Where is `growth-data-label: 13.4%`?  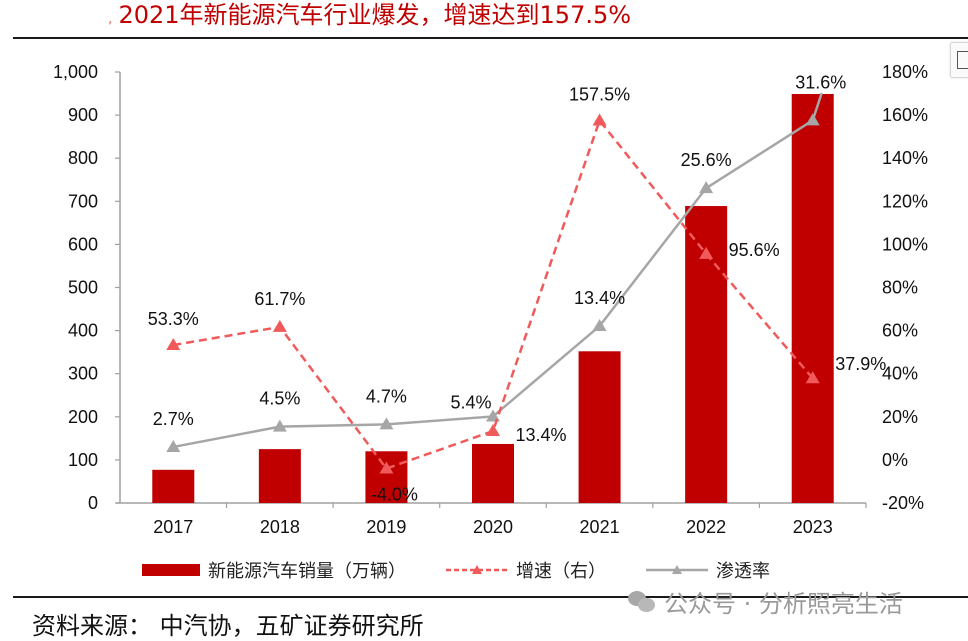
growth-data-label: 13.4% is located at coordinates (540, 435).